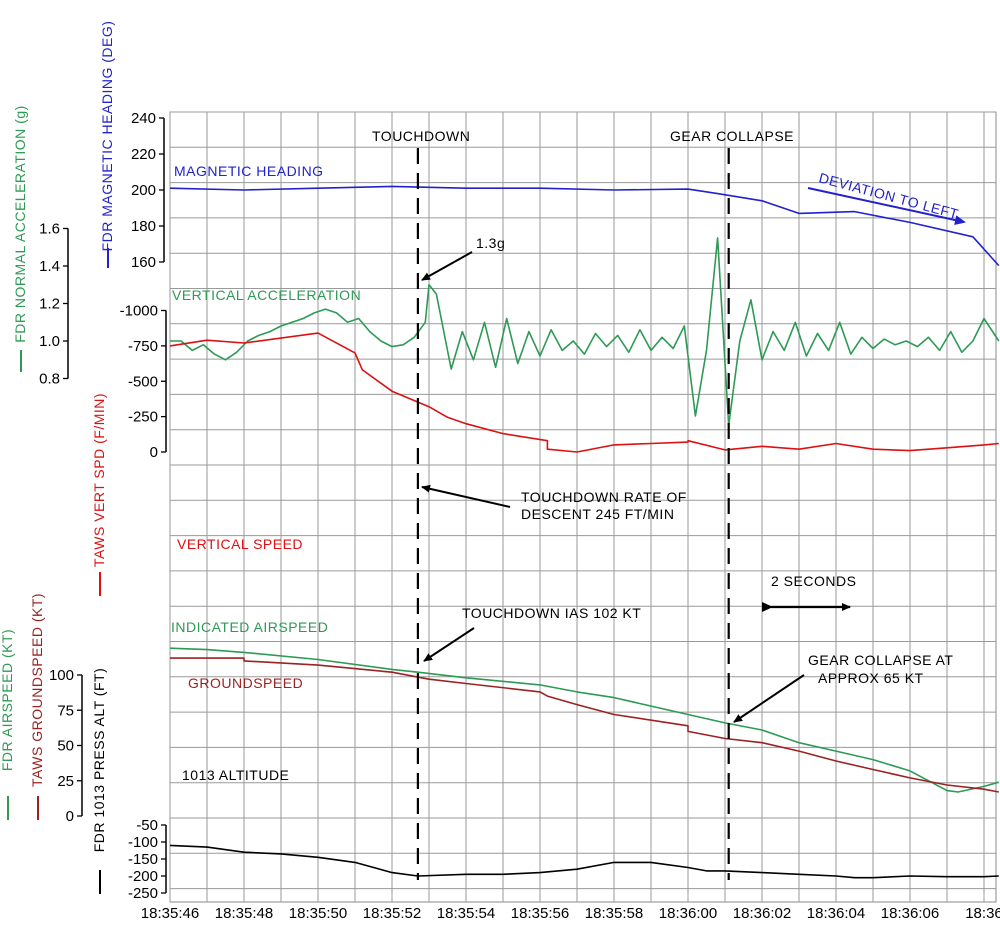  What do you see at coordinates (143, 876) in the screenshot?
I see `alt-axis-tick-label: -200` at bounding box center [143, 876].